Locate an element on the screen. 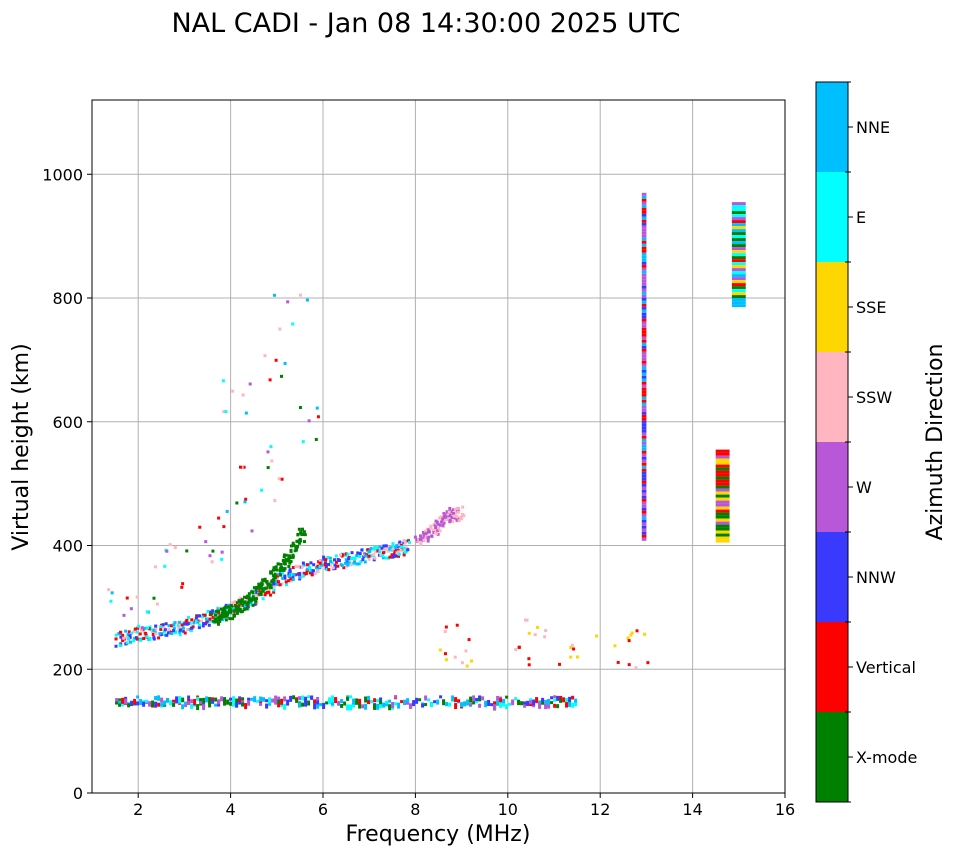 The width and height of the screenshot is (958, 857). x-tick-label: 10 is located at coordinates (508, 809).